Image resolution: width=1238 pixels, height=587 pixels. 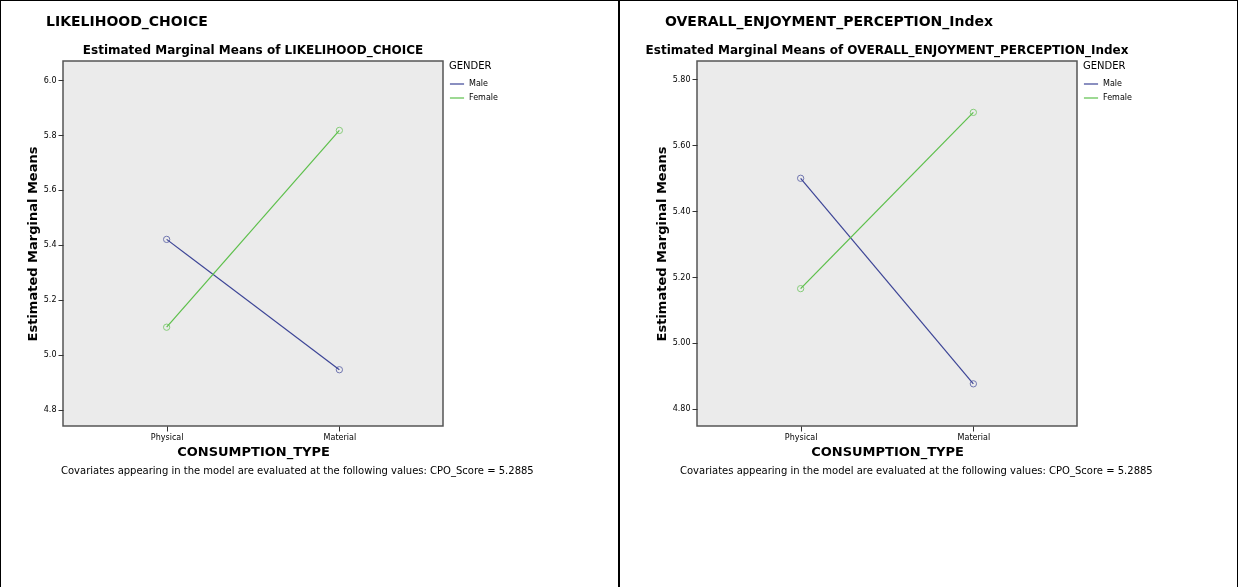 What do you see at coordinates (50, 410) in the screenshot?
I see `y-tick-label: 4.8` at bounding box center [50, 410].